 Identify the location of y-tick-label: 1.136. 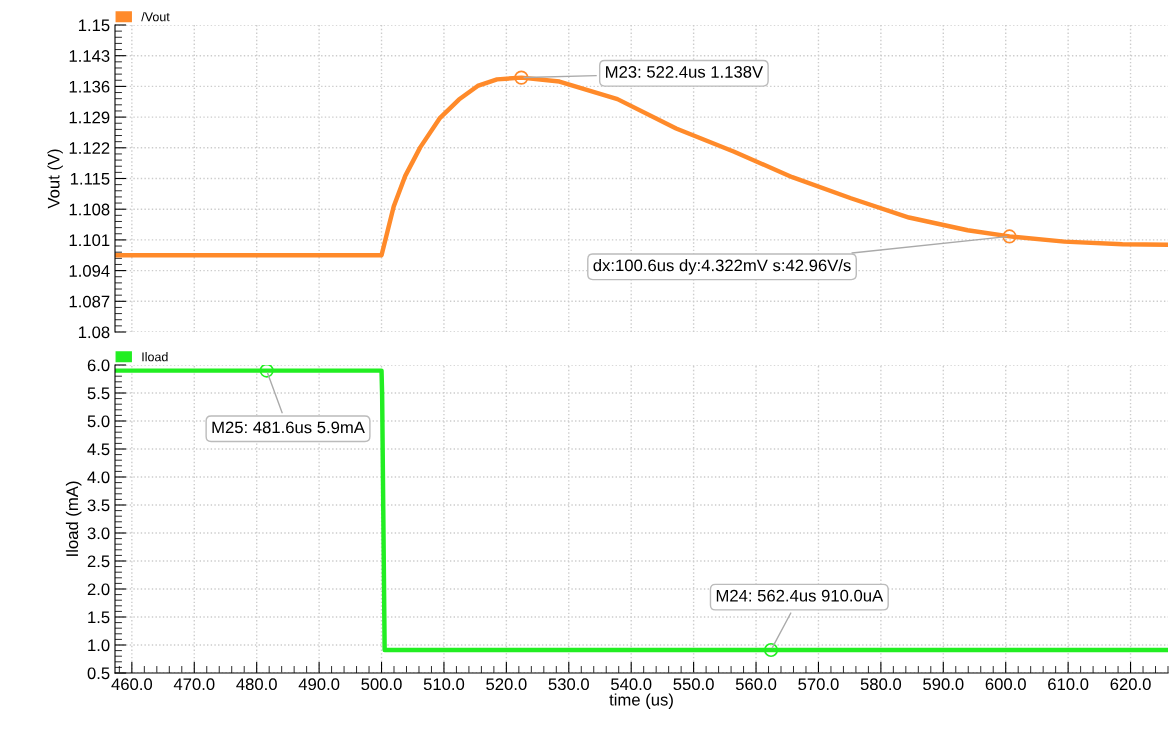
(89, 86).